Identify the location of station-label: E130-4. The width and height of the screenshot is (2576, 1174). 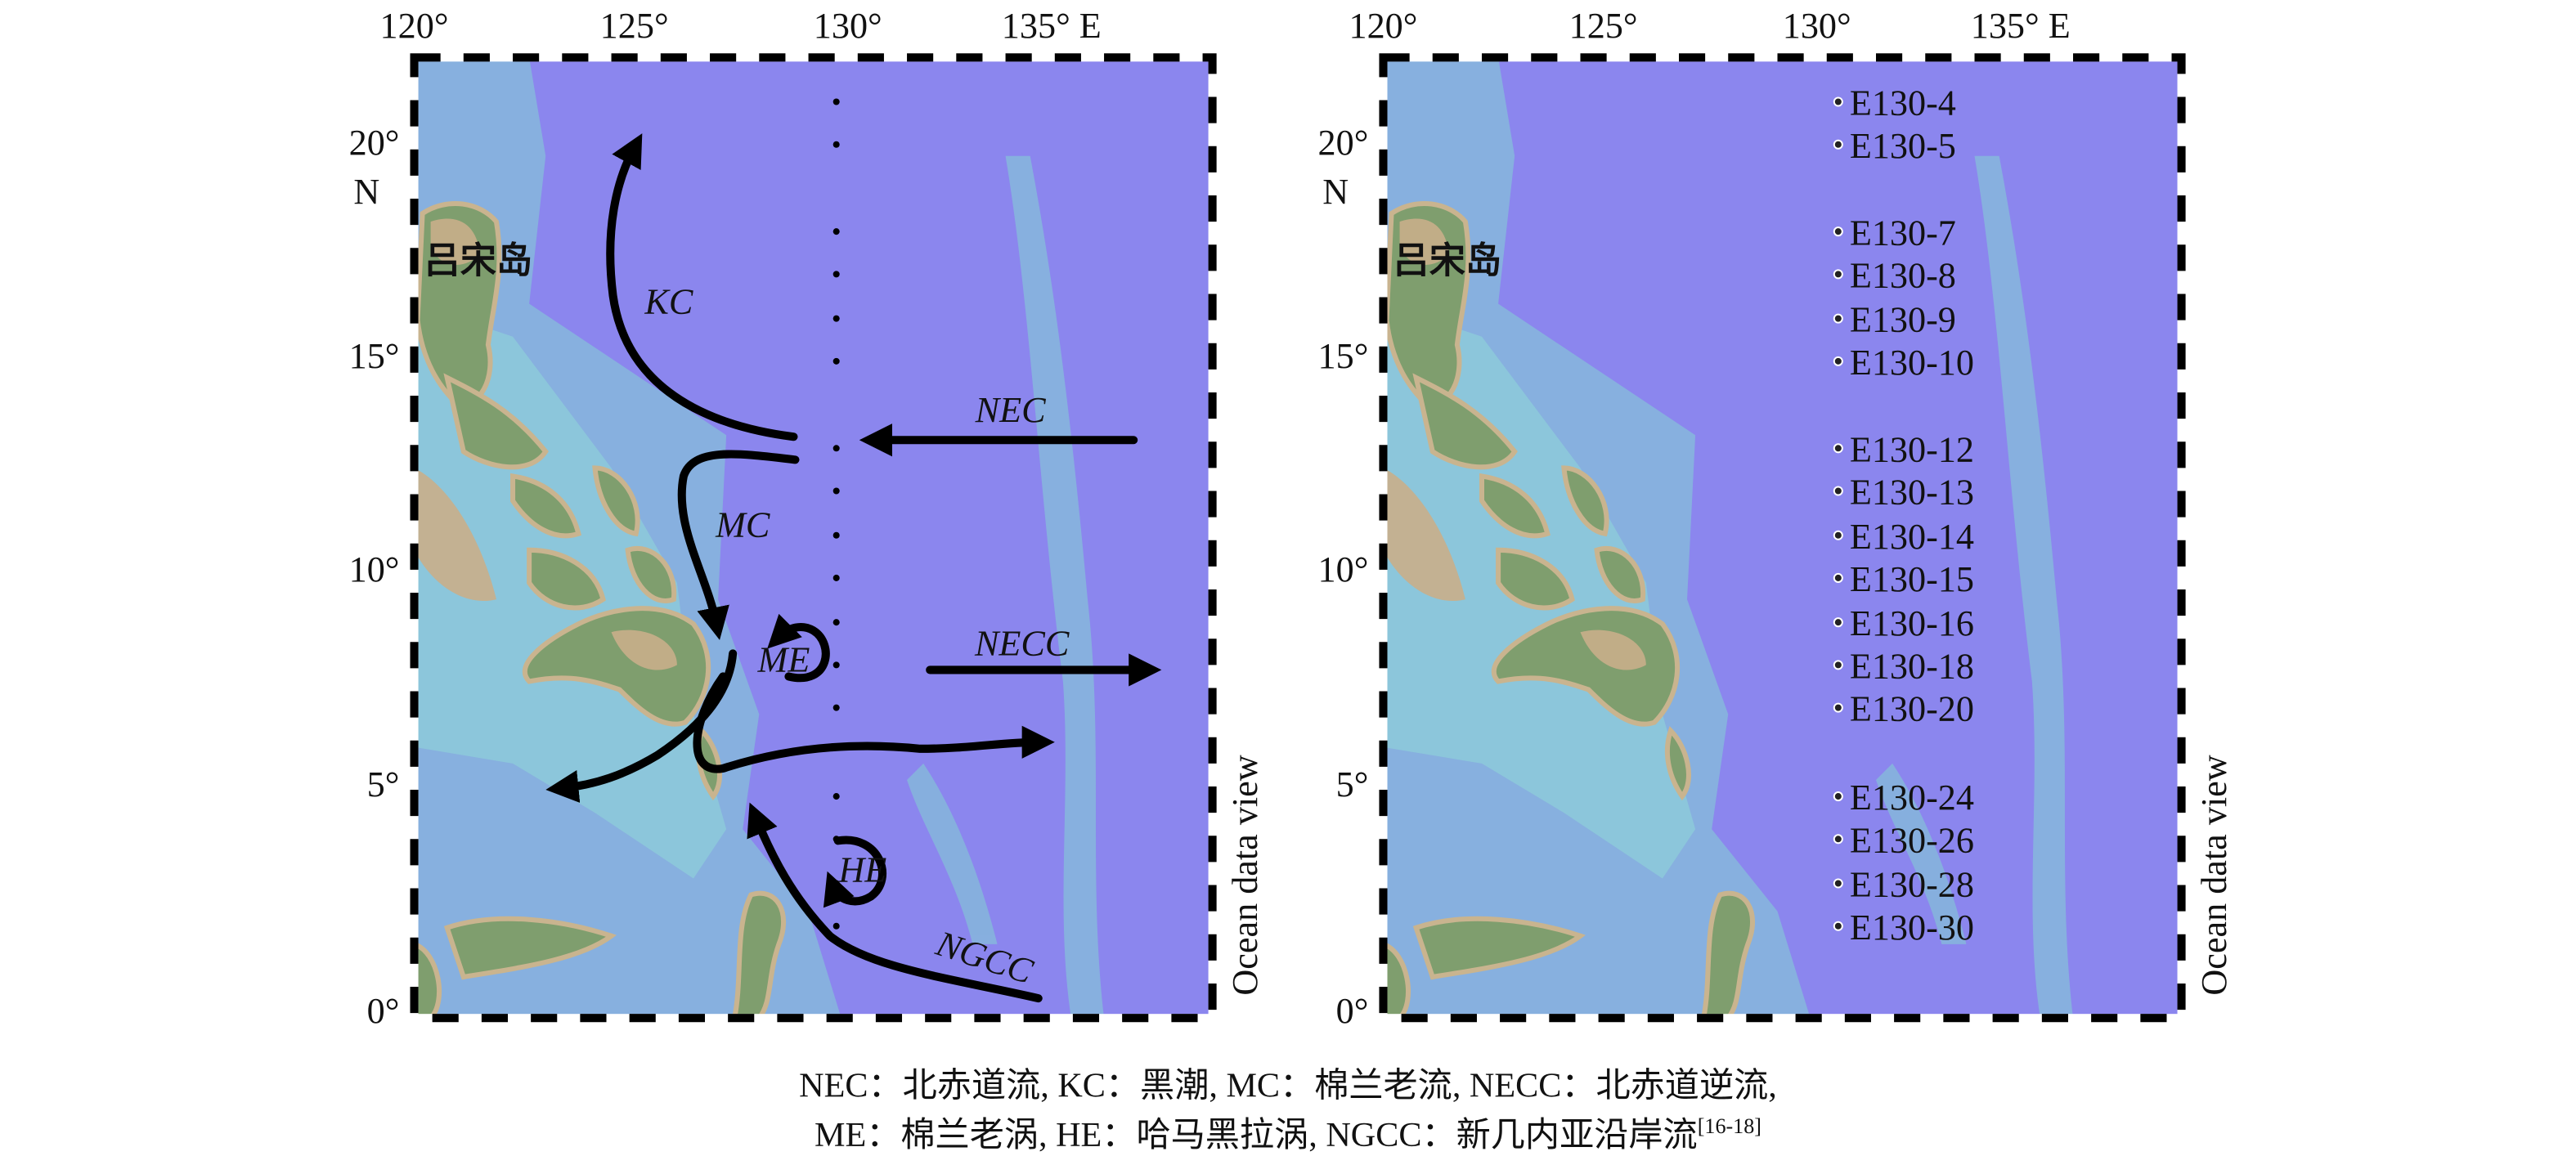
(1903, 103).